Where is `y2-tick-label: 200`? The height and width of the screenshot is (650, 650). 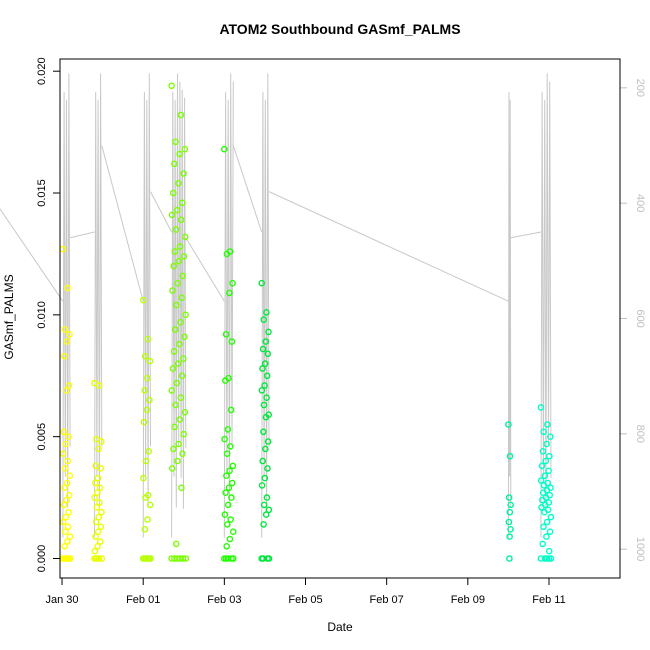 y2-tick-label: 200 is located at coordinates (640, 88).